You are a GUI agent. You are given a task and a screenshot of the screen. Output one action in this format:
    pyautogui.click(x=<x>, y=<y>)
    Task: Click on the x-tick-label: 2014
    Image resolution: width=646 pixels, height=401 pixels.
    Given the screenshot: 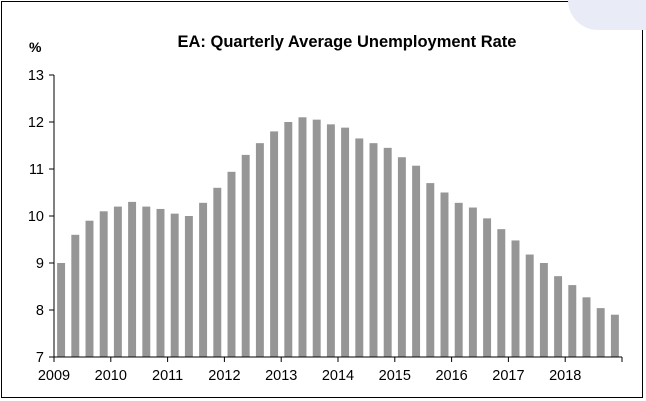 What is the action you would take?
    pyautogui.click(x=338, y=376)
    